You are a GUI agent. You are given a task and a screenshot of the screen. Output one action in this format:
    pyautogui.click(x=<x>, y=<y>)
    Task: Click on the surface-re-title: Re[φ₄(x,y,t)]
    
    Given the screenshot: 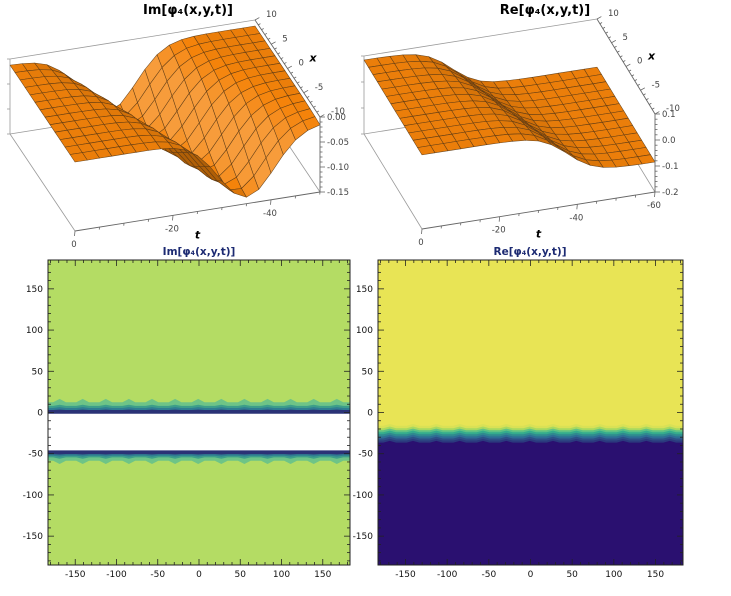 What is the action you would take?
    pyautogui.click(x=545, y=10)
    